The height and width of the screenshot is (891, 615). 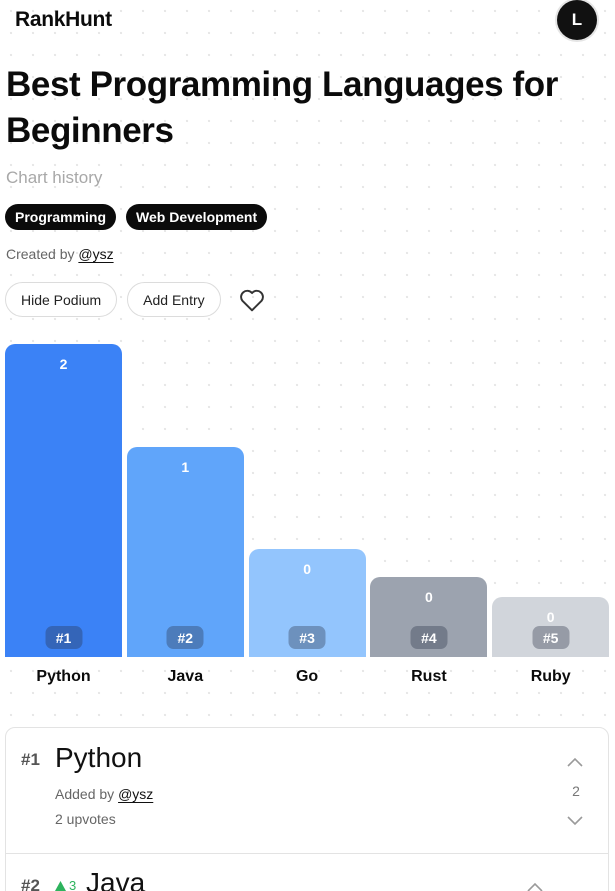 What do you see at coordinates (63, 676) in the screenshot?
I see `bar-category-label: Python` at bounding box center [63, 676].